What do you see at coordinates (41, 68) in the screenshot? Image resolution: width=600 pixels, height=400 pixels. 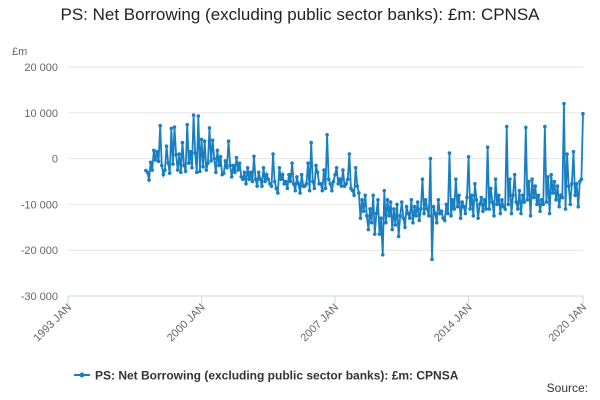 I see `y-tick-label: 20 000` at bounding box center [41, 68].